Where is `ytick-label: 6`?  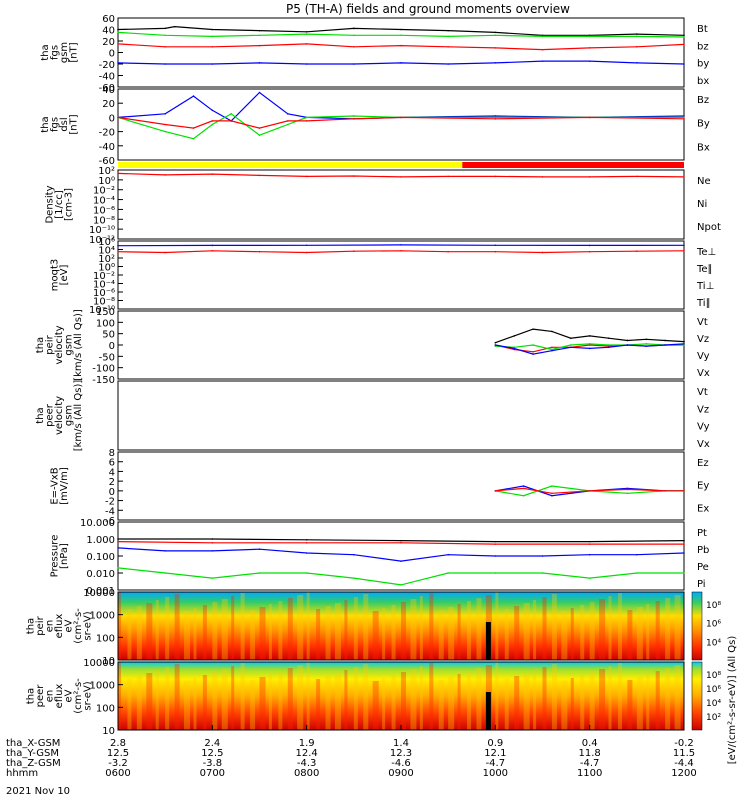 ytick-label: 6 is located at coordinates (112, 463).